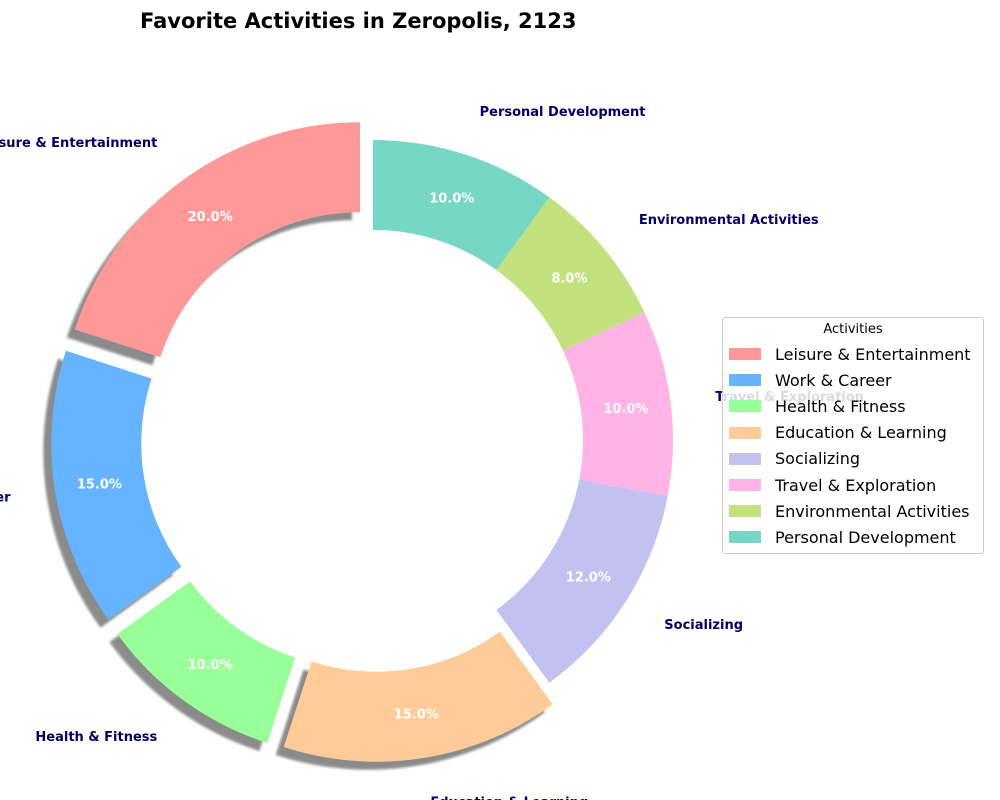 This screenshot has height=800, width=1000. Describe the element at coordinates (865, 537) in the screenshot. I see `legend-label: Personal Development` at that location.